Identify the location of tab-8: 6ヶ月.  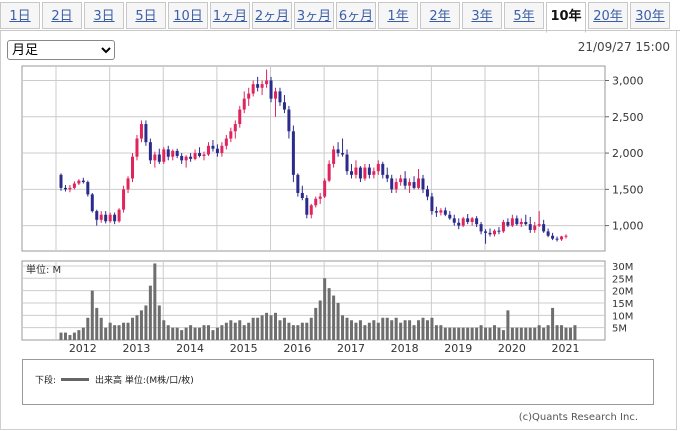
(356, 15).